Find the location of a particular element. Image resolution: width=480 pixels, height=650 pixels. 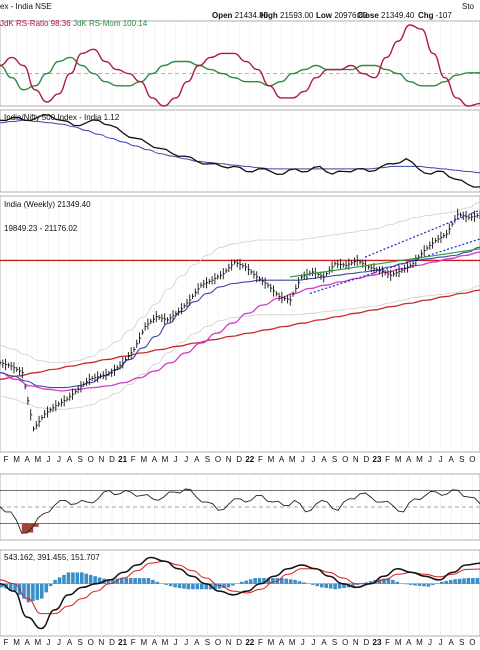

macd-line is located at coordinates (240, 593).